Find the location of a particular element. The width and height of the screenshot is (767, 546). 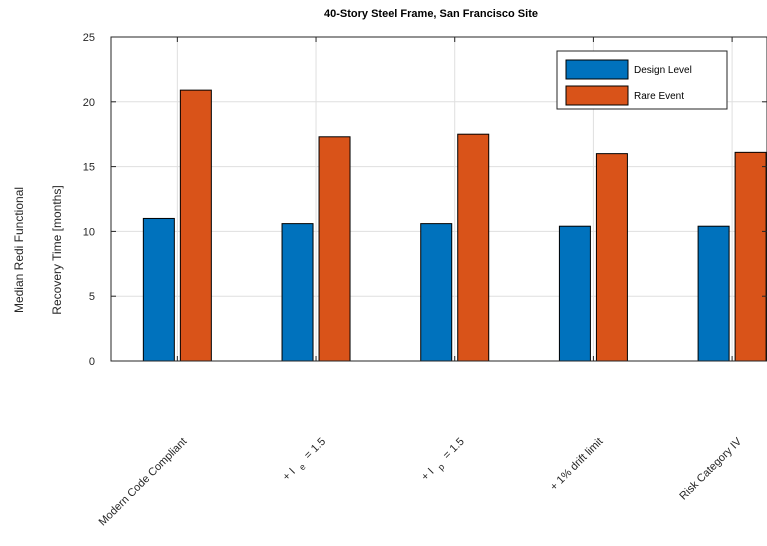

x-tick-label: Modern Code Compliant is located at coordinates (143, 482).